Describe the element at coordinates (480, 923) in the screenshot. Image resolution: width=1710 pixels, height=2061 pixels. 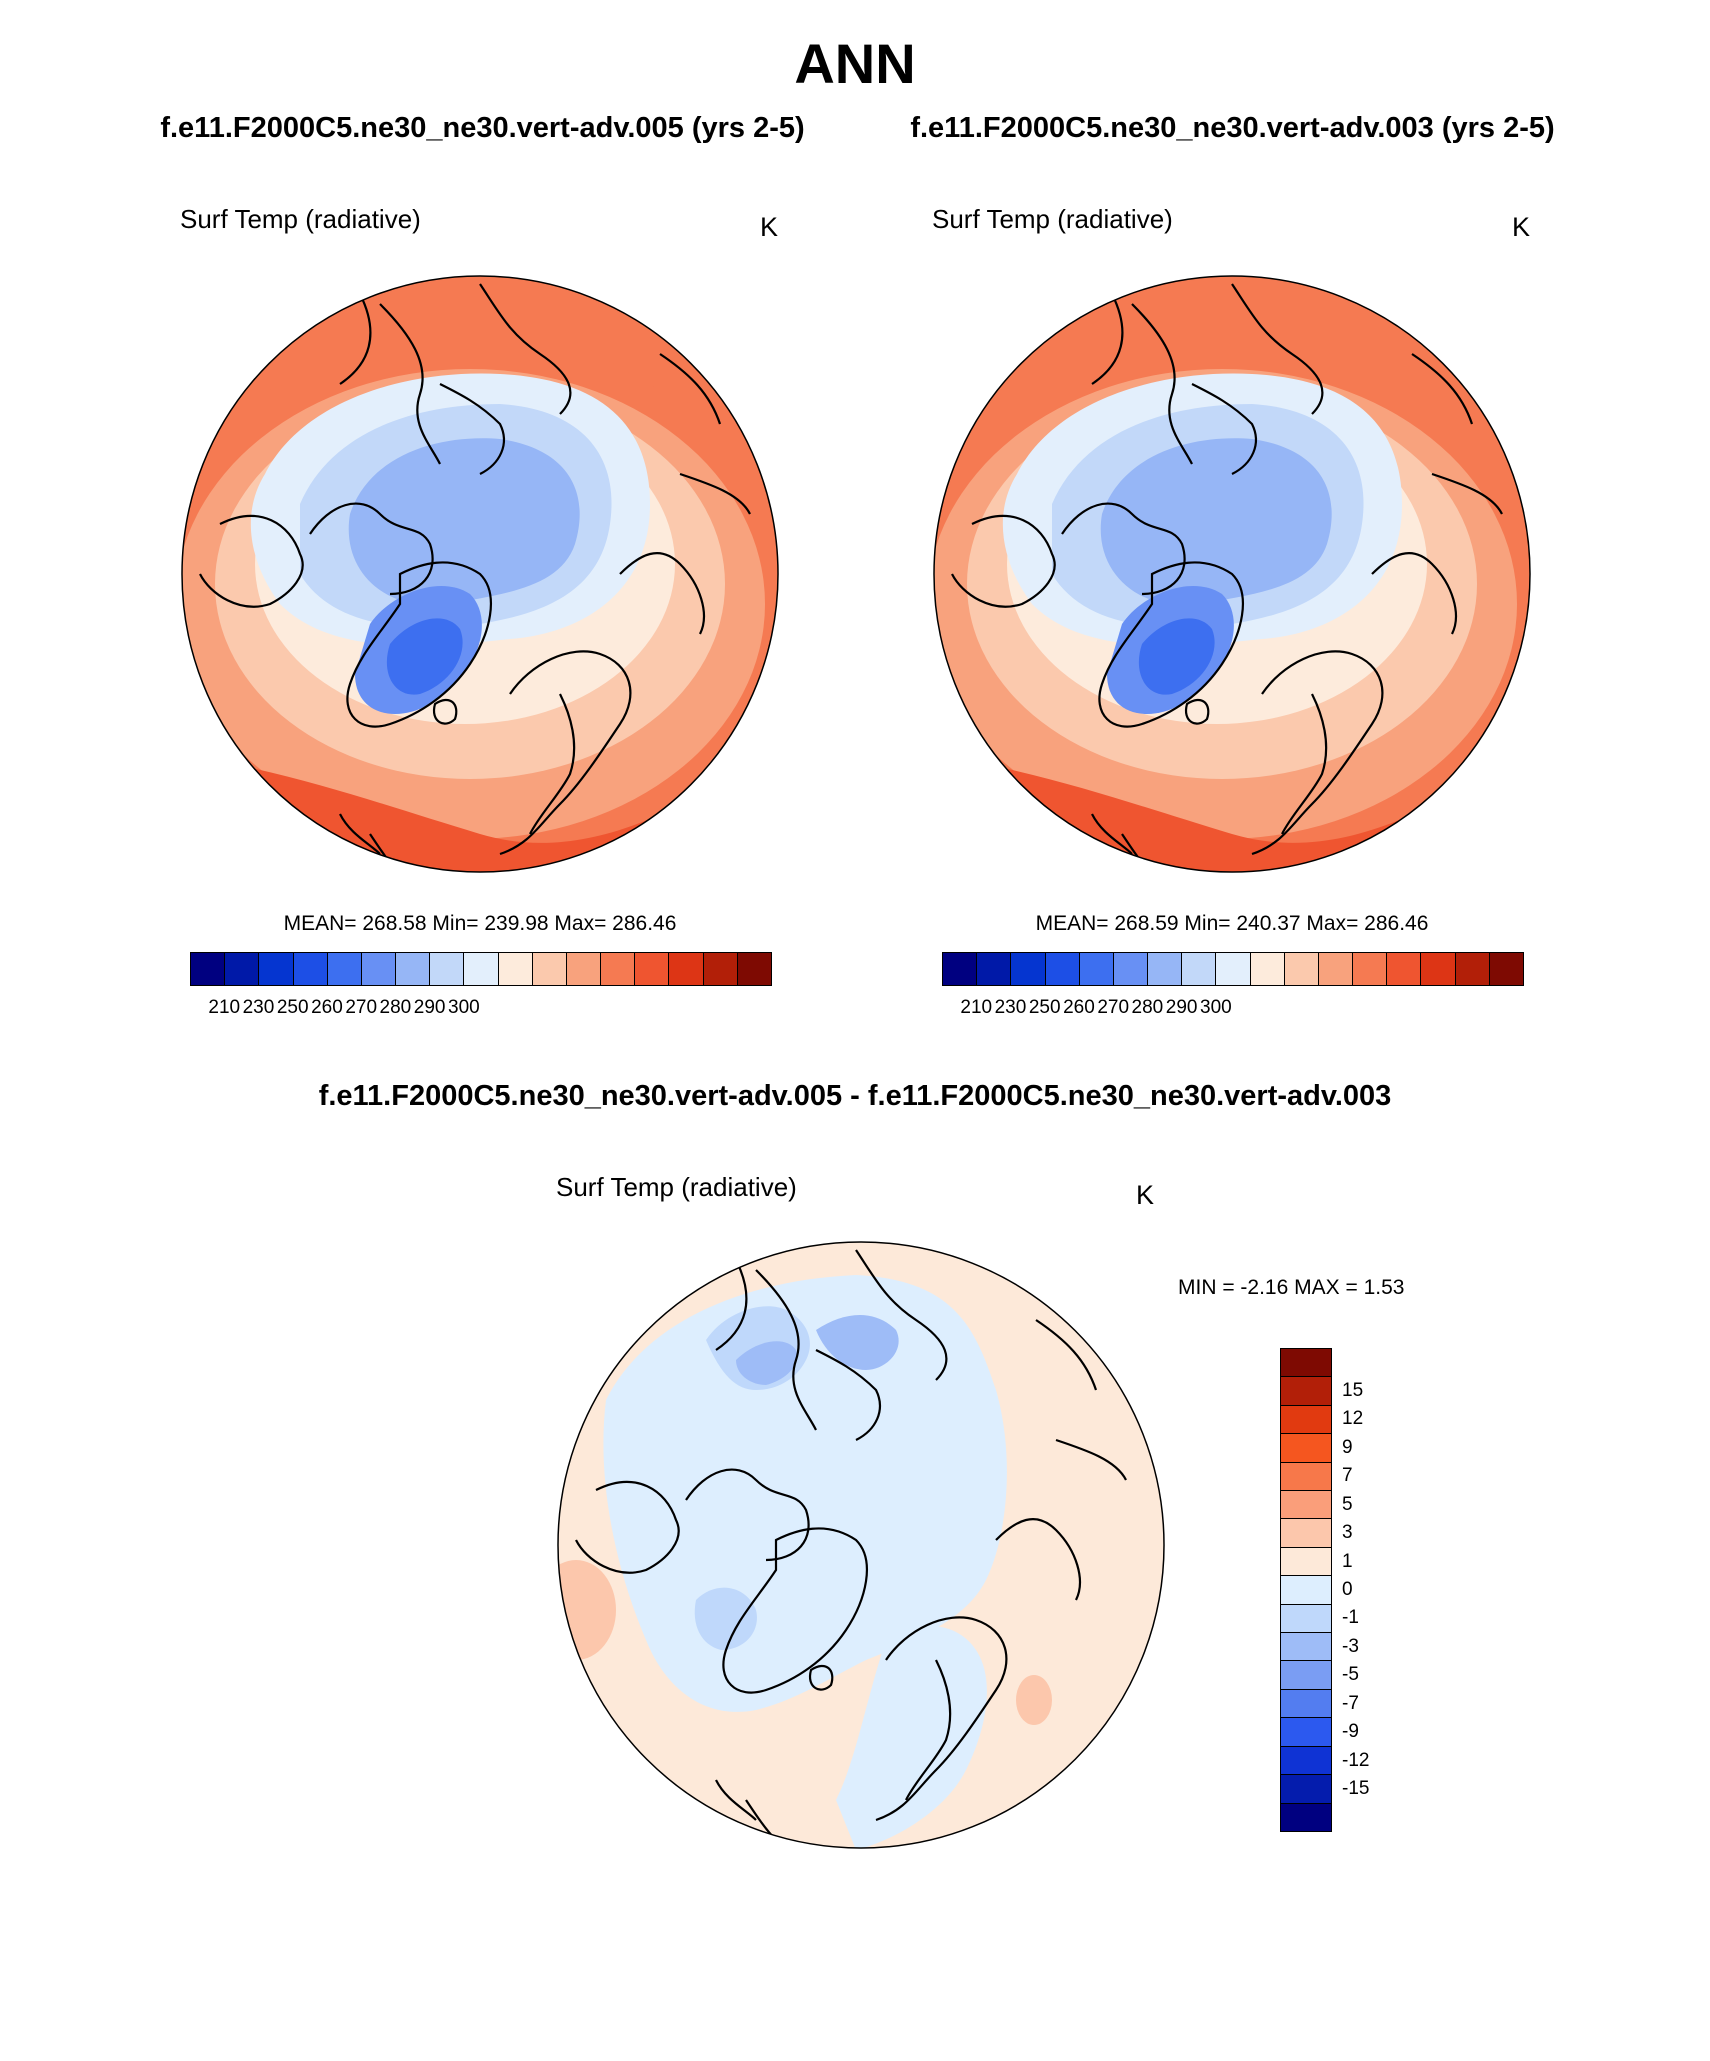
I see `test-stats: MEAN= 268.58 Min= 239.98 Max= 286.46` at that location.